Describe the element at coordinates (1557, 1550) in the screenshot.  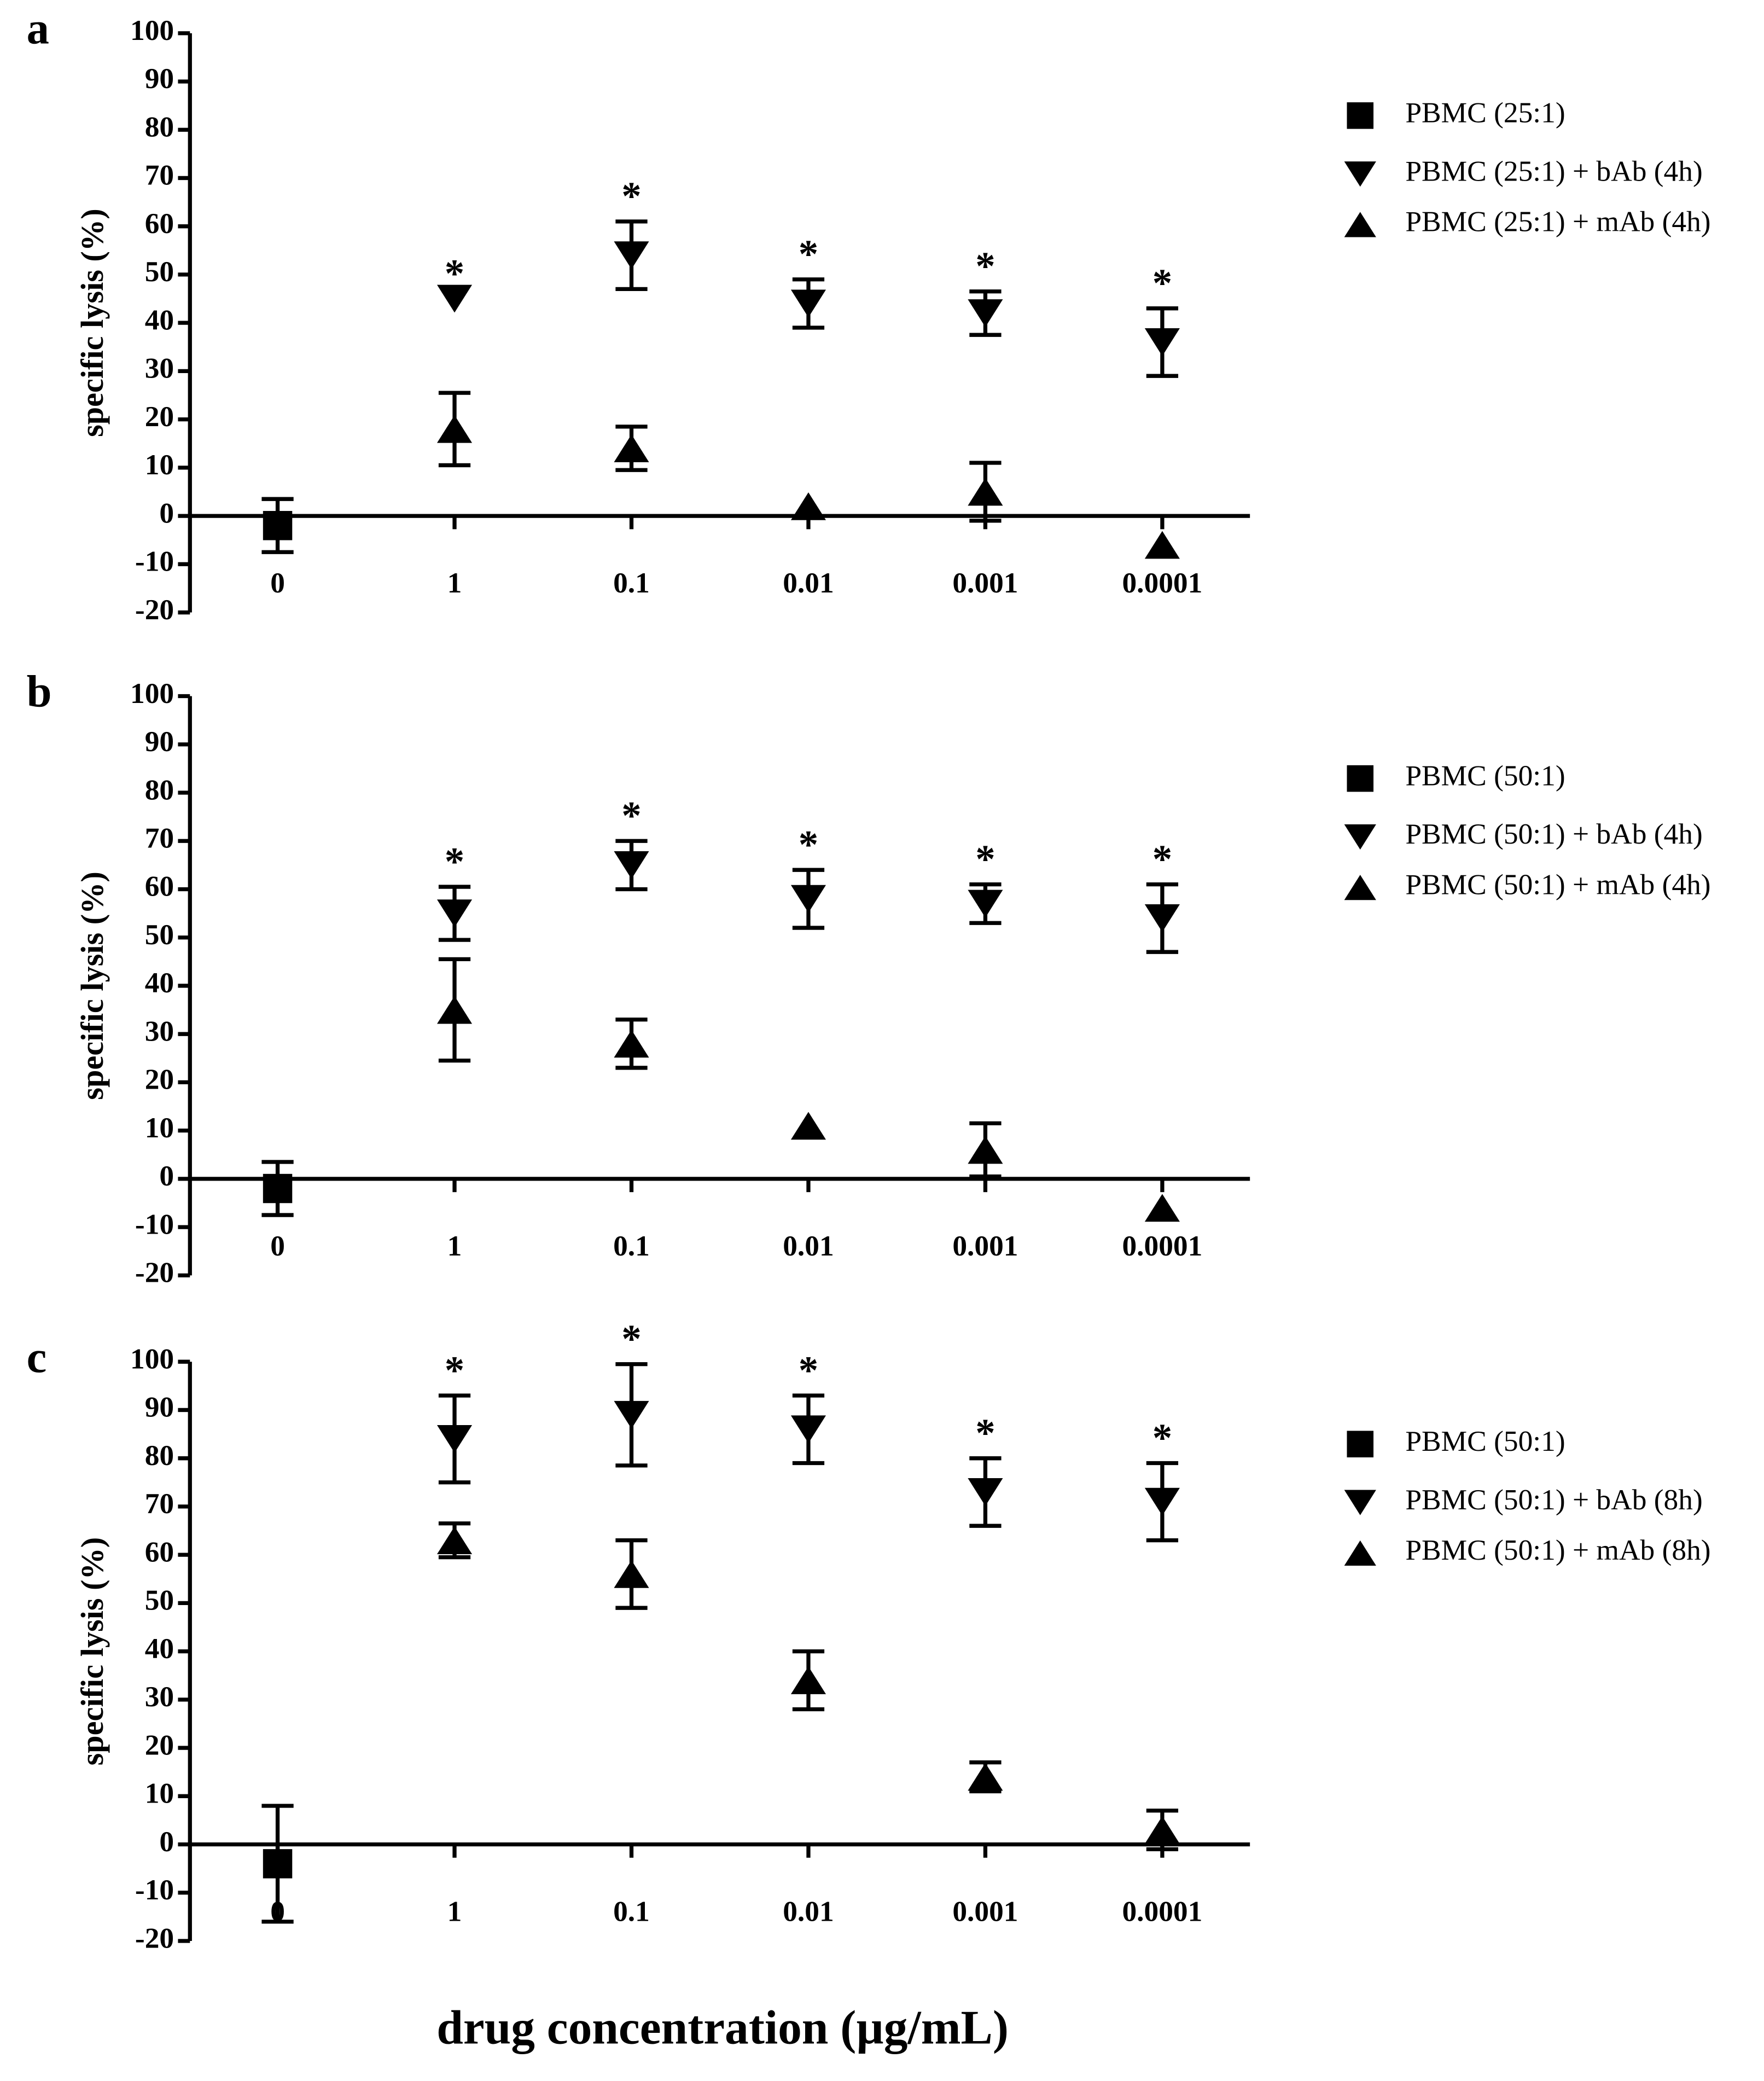
I see `legend-label: PBMC (50:1) + mAb (8h)` at that location.